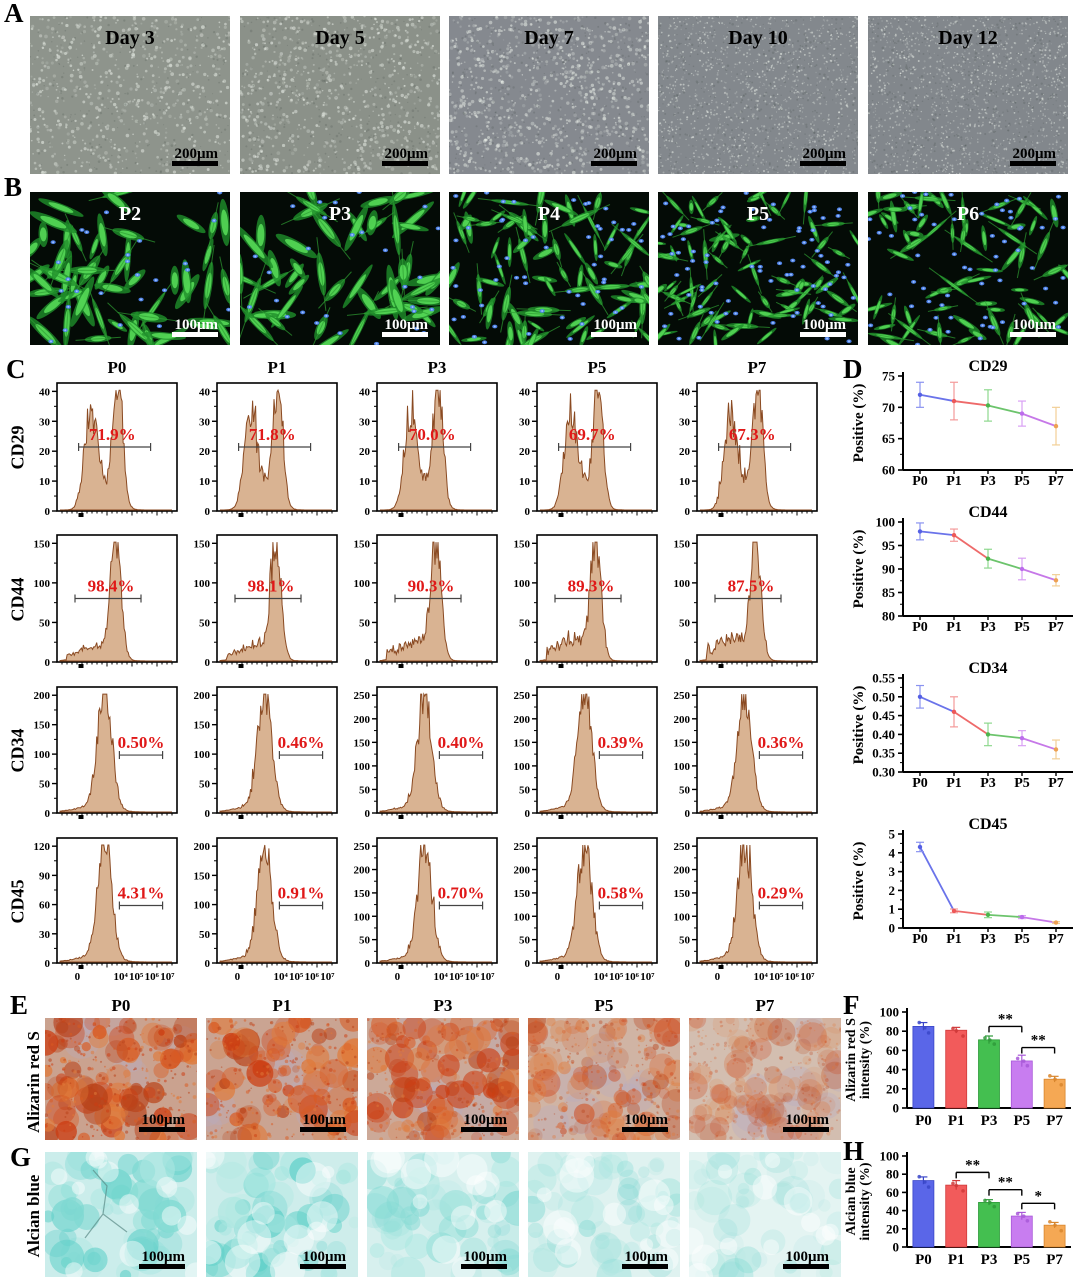 The height and width of the screenshot is (1285, 1080). I want to click on micrograph-image: Day 7 200μm, so click(549, 95).